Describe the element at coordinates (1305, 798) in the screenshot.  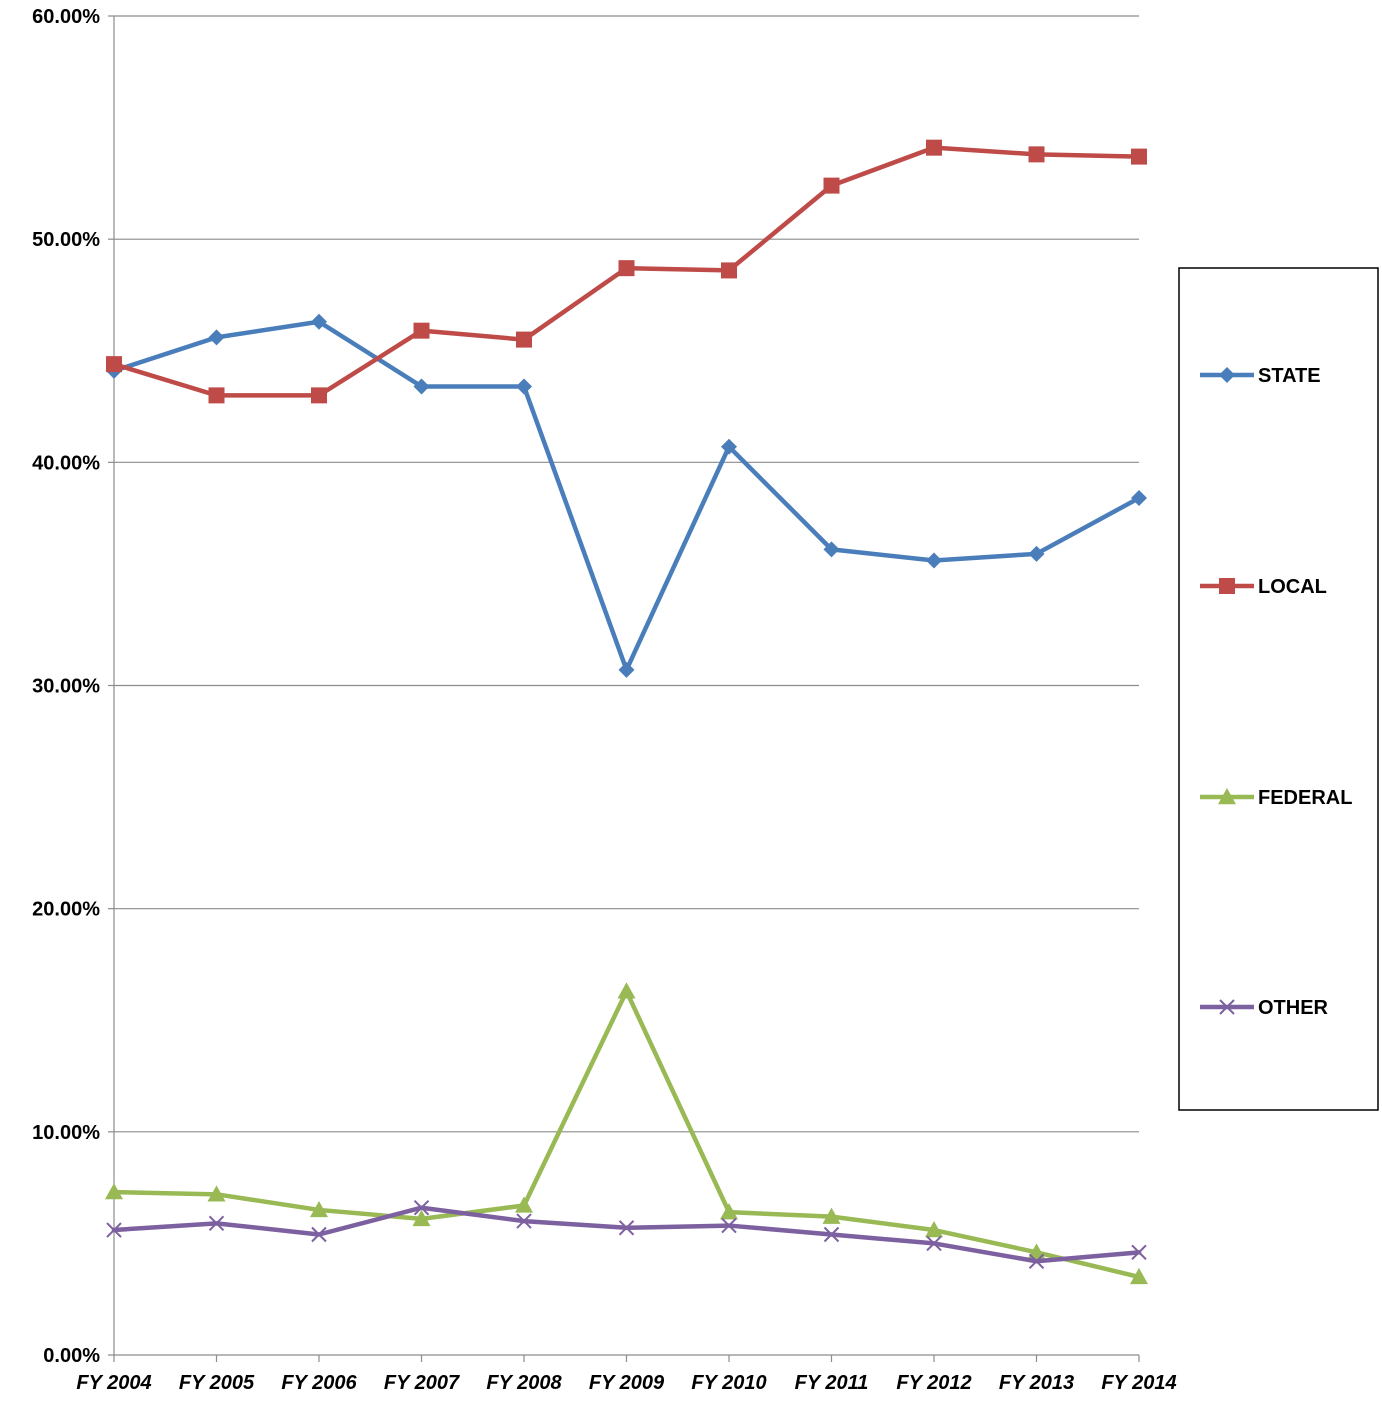
I see `legend-label: FEDERAL` at that location.